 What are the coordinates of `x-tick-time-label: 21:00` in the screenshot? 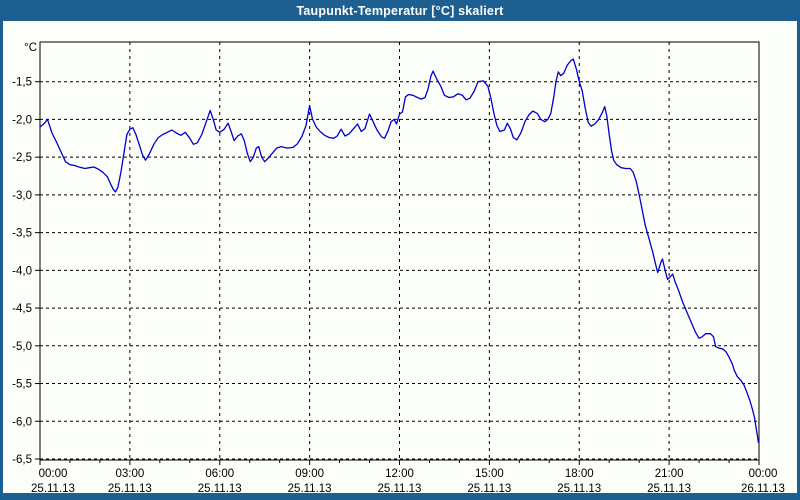 It's located at (669, 474).